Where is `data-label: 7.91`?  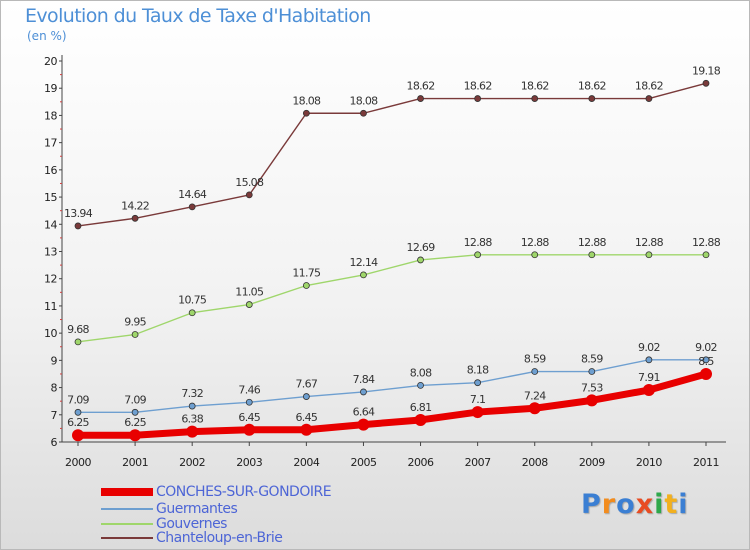 data-label: 7.91 is located at coordinates (649, 377).